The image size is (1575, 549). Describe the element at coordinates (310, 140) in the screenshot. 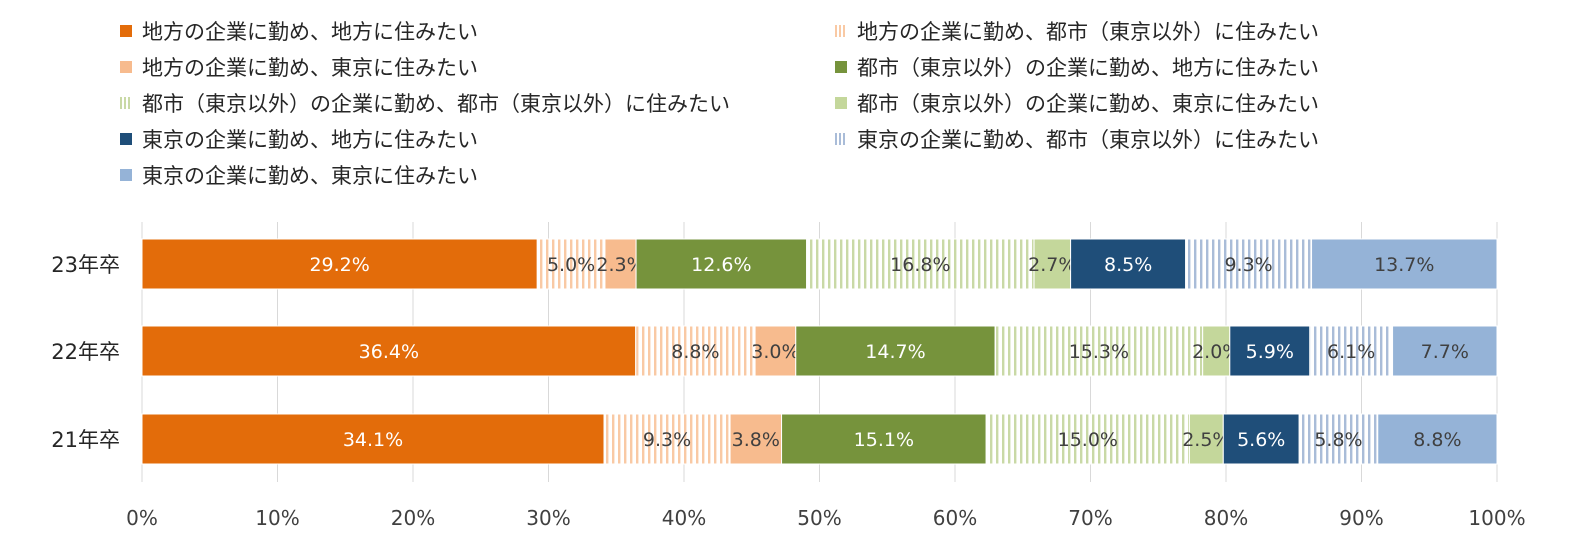

I see `legend-label: 東京の企業に勤め、地方に住みたい` at that location.